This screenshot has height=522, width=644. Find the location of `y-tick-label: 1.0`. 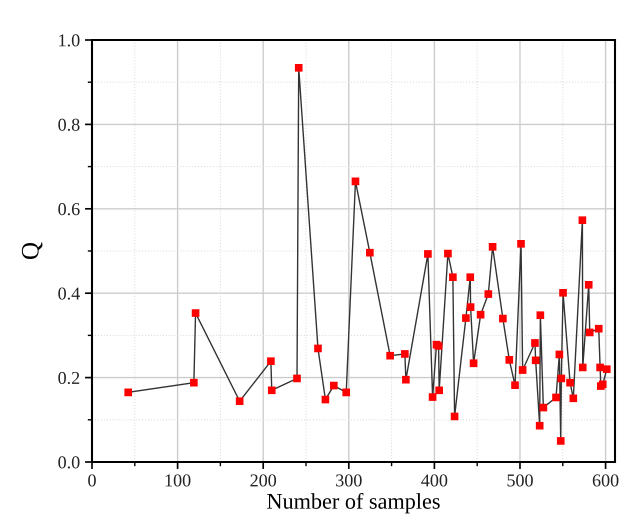

y-tick-label: 1.0 is located at coordinates (69, 40).